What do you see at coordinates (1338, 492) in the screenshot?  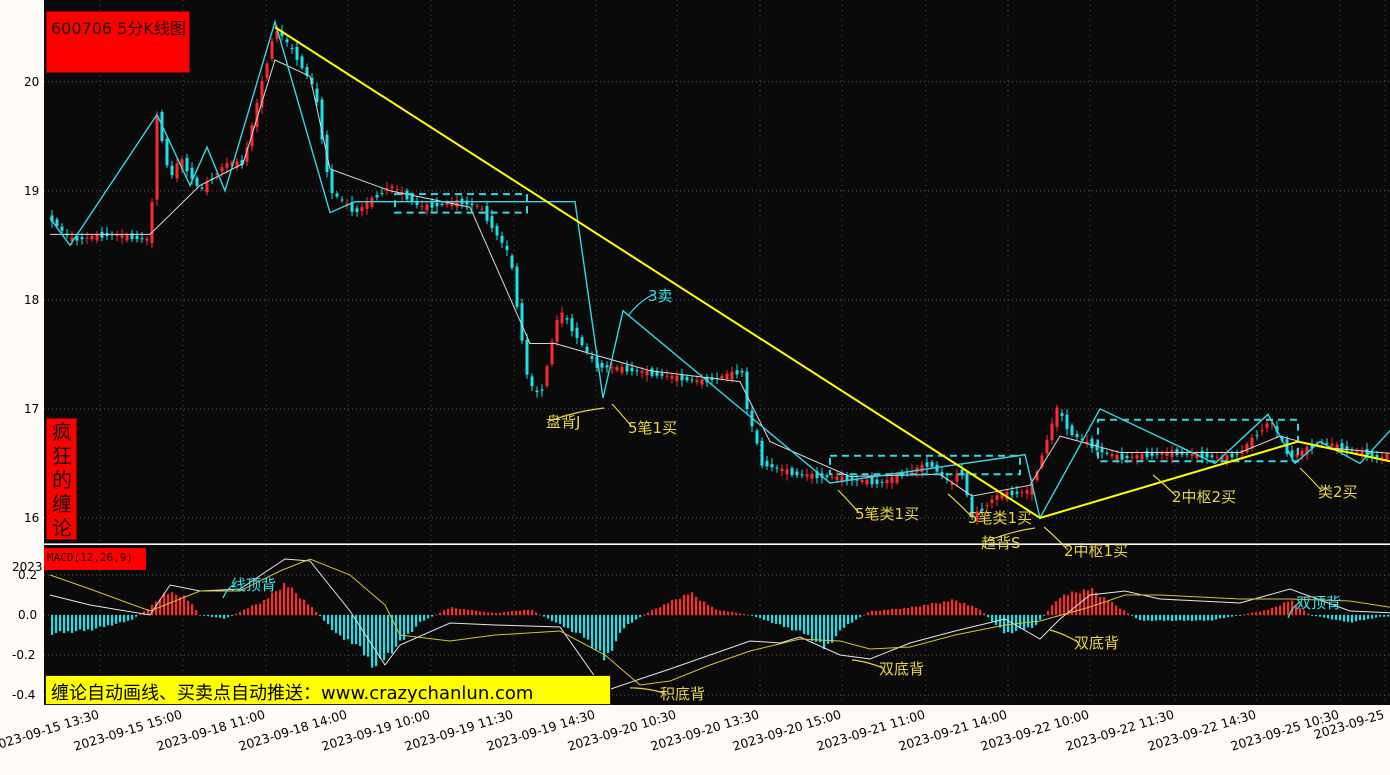 I see `annotation-label: 类2买` at bounding box center [1338, 492].